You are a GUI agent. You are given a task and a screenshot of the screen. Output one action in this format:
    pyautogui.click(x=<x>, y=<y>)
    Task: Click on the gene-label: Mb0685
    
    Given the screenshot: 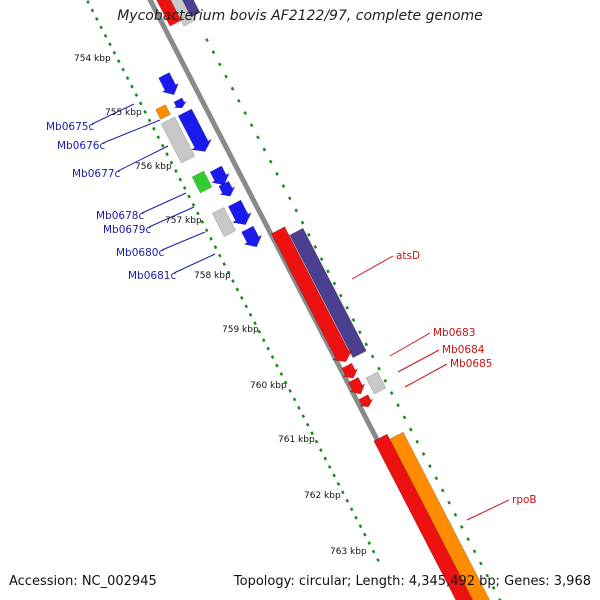 What is the action you would take?
    pyautogui.click(x=471, y=364)
    